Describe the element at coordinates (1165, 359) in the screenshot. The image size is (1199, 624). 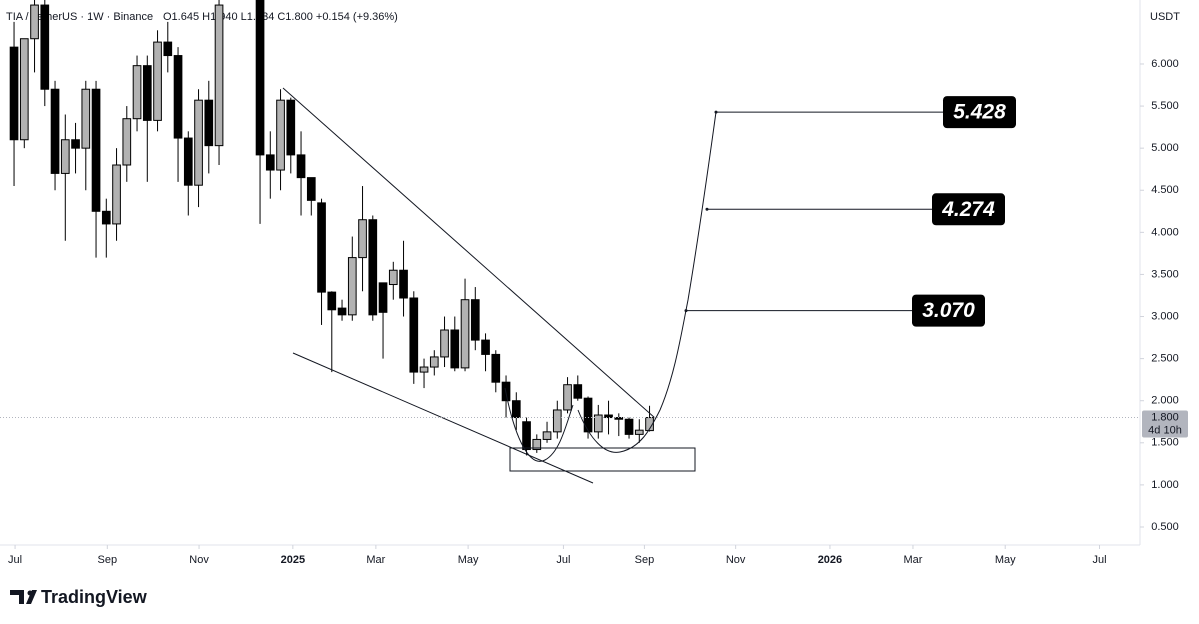
I see `y-tick-label: 2.500` at that location.